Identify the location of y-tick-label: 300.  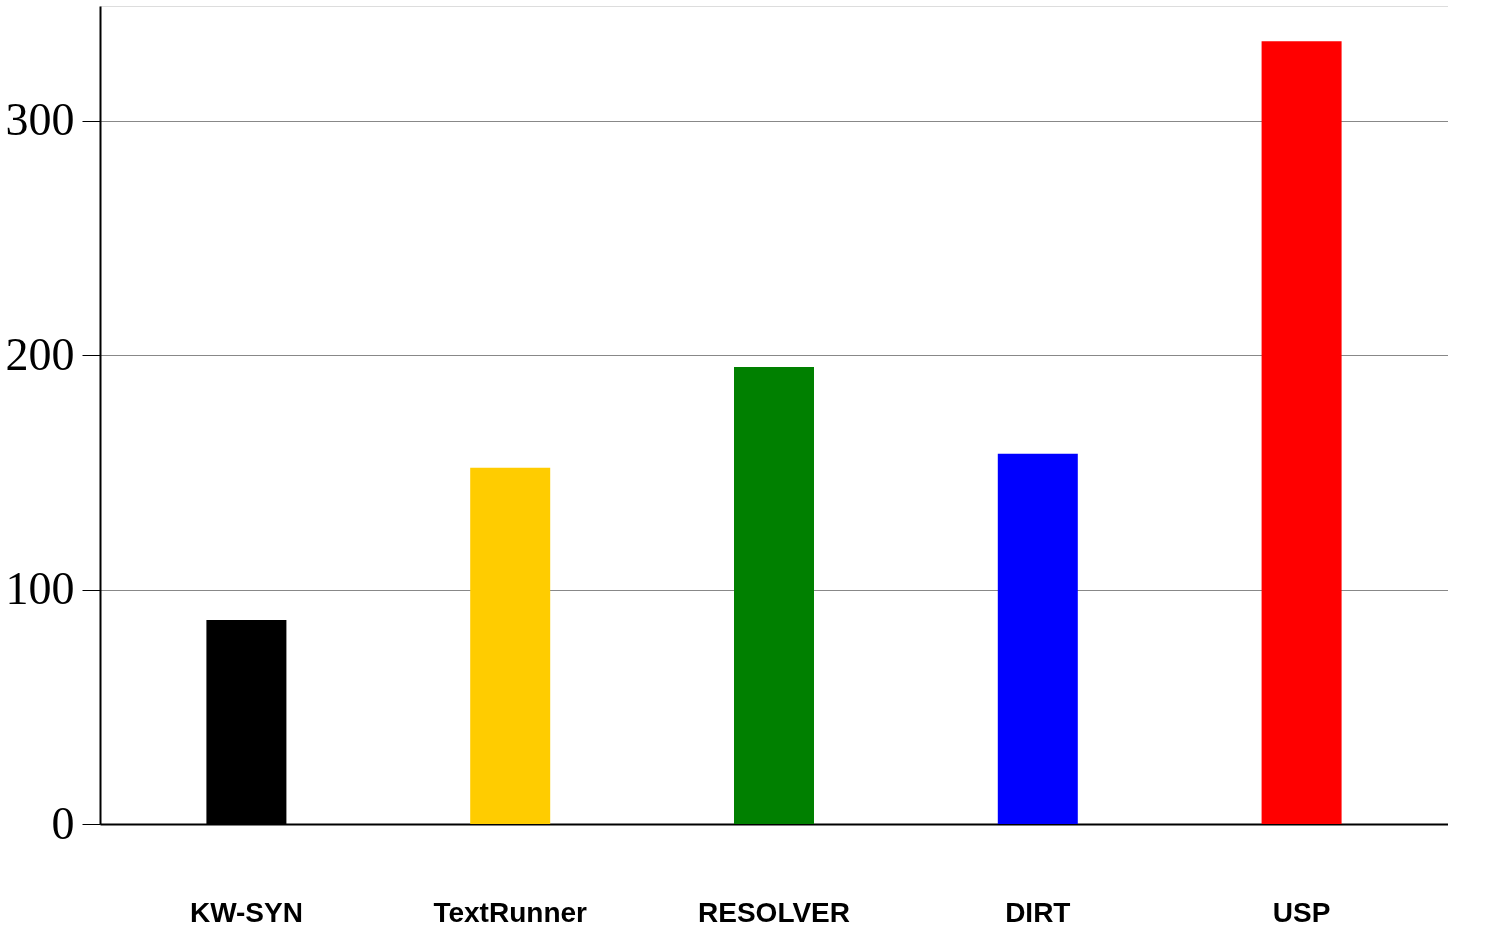
(40, 120).